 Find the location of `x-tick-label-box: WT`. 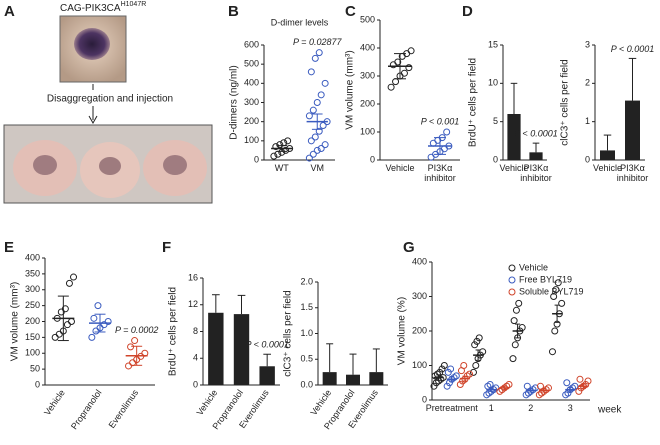

x-tick-label-box: WT is located at coordinates (281, 168).